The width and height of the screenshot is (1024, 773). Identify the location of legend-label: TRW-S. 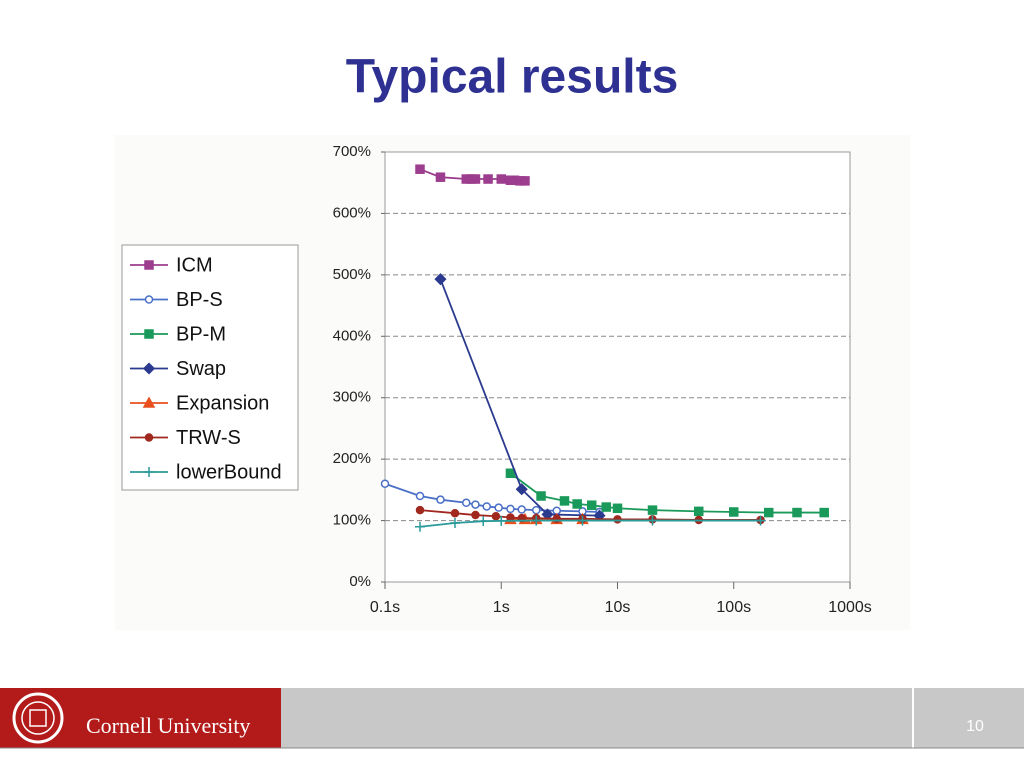
(208, 438).